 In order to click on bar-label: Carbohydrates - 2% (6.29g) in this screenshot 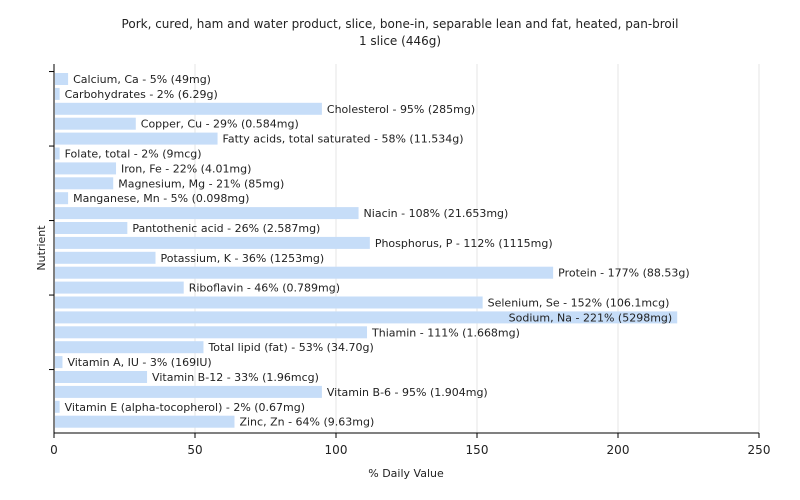, I will do `click(141, 94)`.